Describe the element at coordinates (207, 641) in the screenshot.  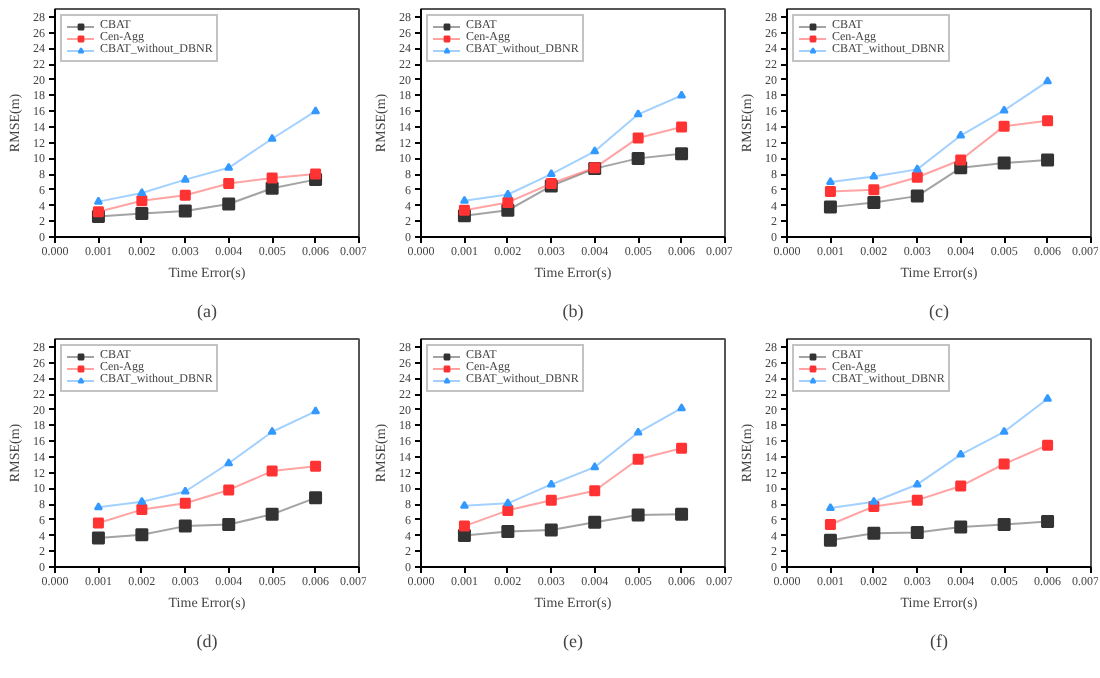
I see `text: (d)` at that location.